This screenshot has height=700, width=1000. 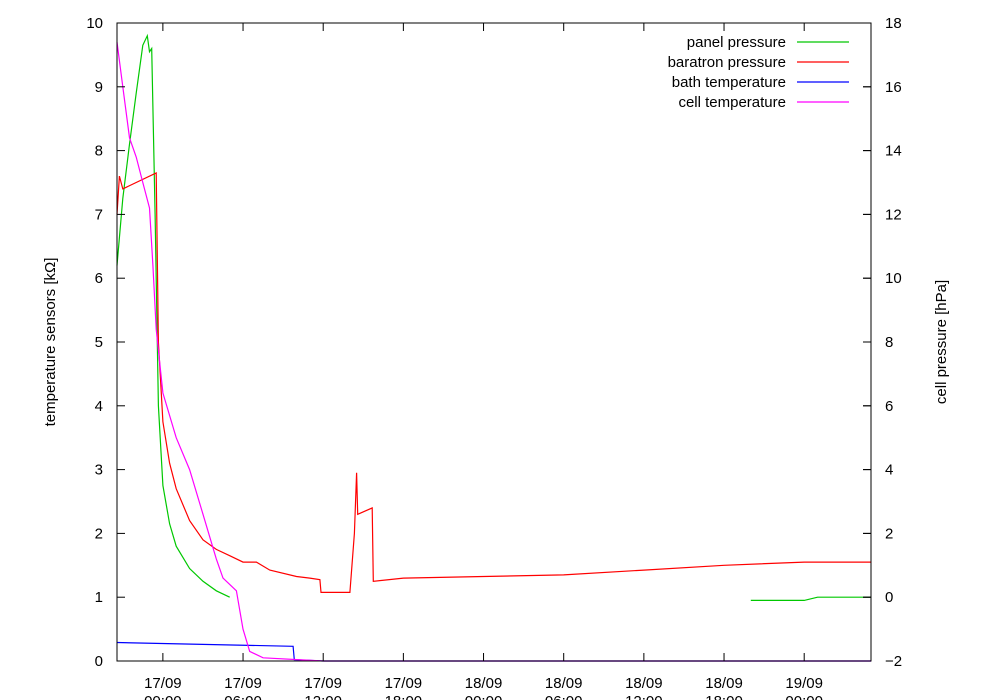 I want to click on legend-label: panel pressure, so click(x=736, y=42).